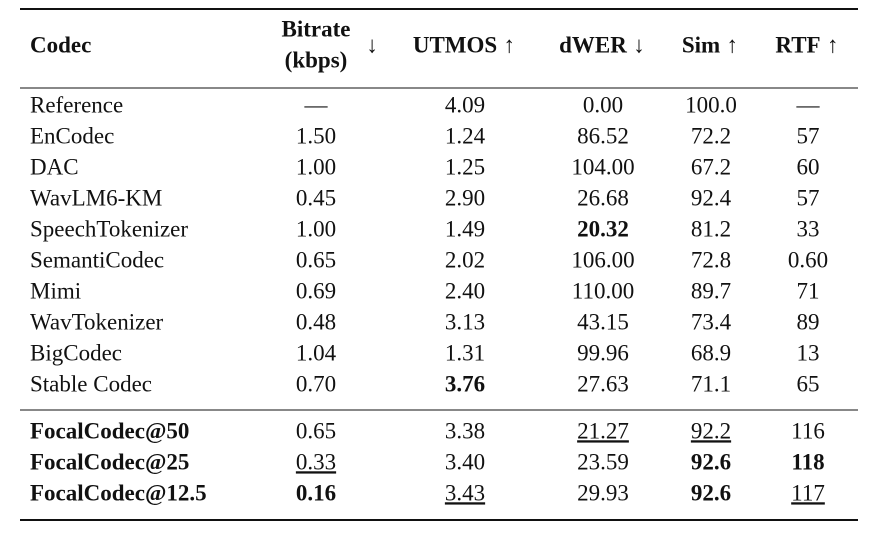 The image size is (882, 533). I want to click on header-label: Bitrate, so click(316, 28).